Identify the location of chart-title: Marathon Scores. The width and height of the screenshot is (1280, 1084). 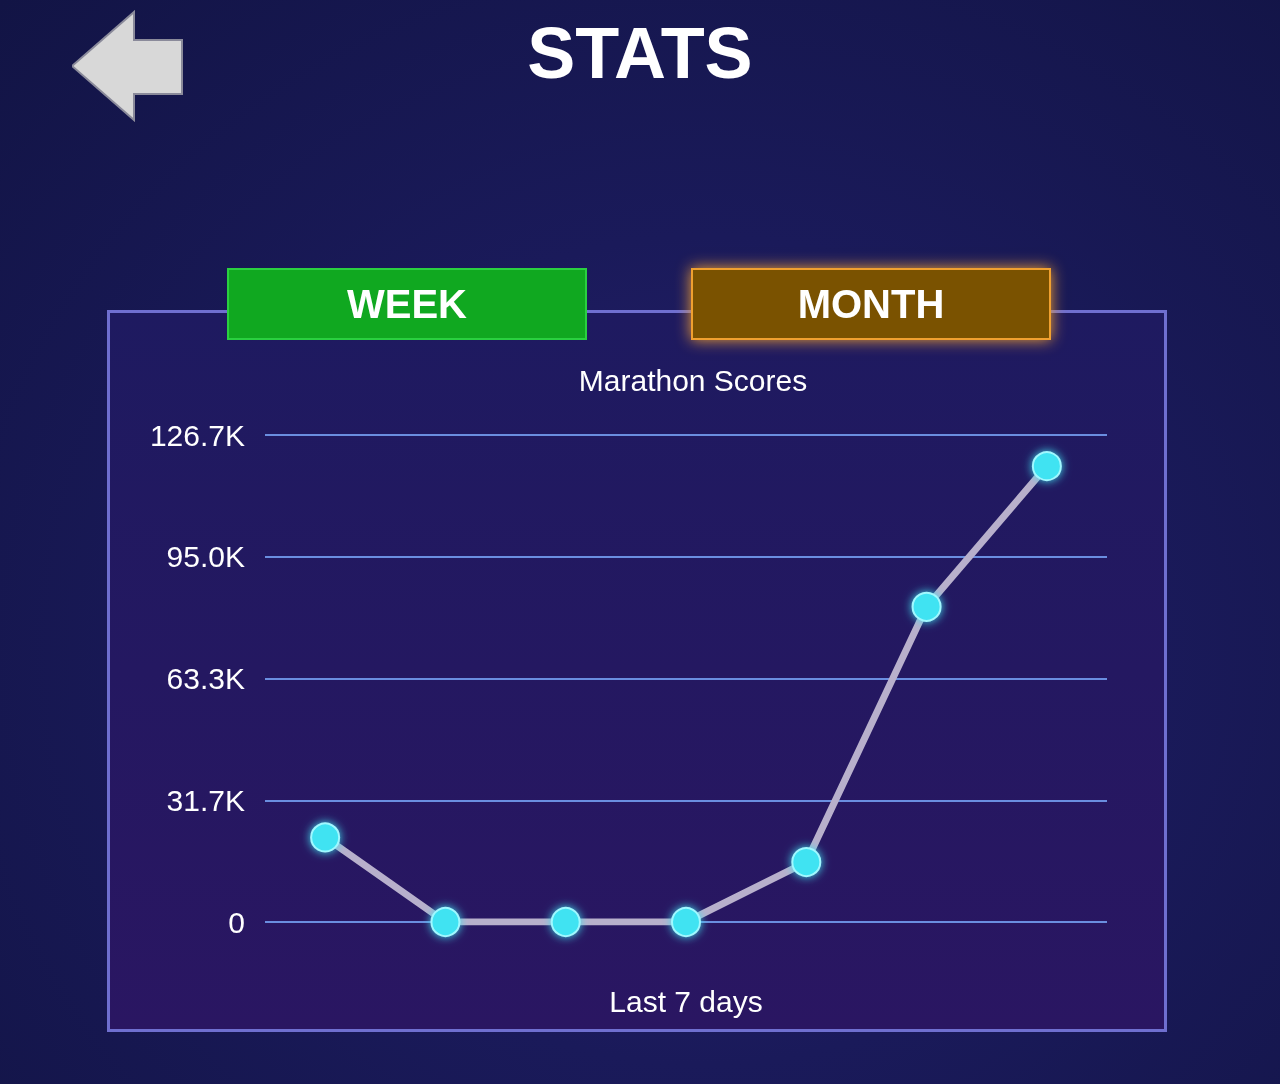
(693, 380).